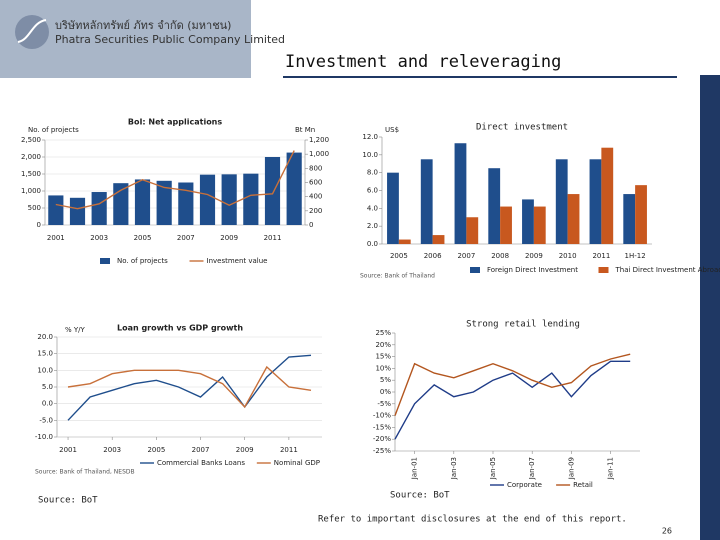 The width and height of the screenshot is (720, 540). Describe the element at coordinates (31, 174) in the screenshot. I see `y-tick-label: 1,500` at that location.